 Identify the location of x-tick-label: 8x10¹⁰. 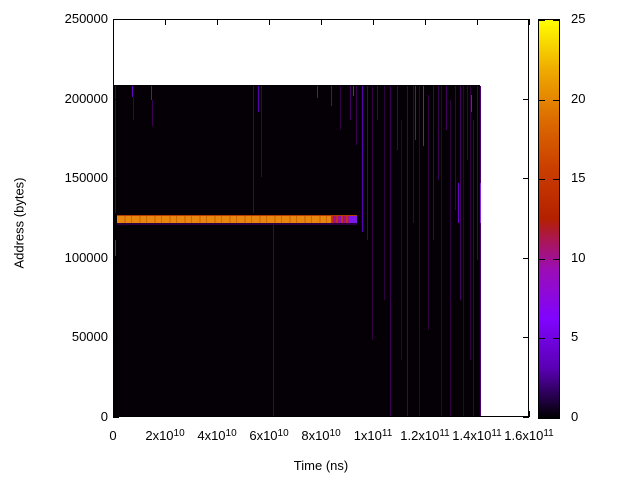
(321, 435).